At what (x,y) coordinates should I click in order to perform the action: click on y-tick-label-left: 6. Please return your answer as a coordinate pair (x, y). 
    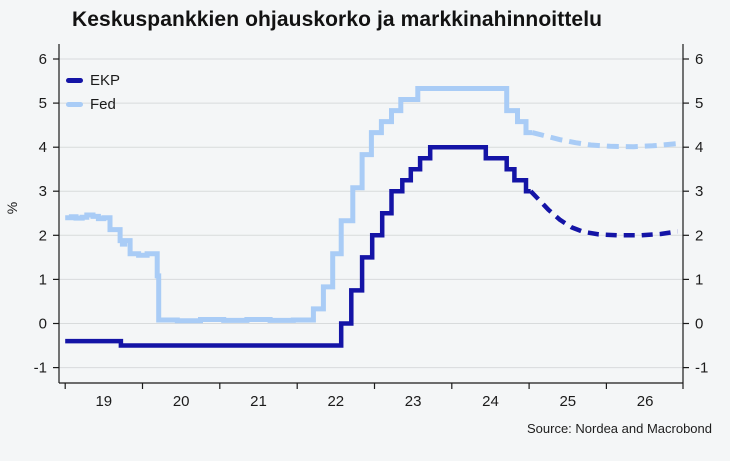
    Looking at the image, I should click on (43, 59).